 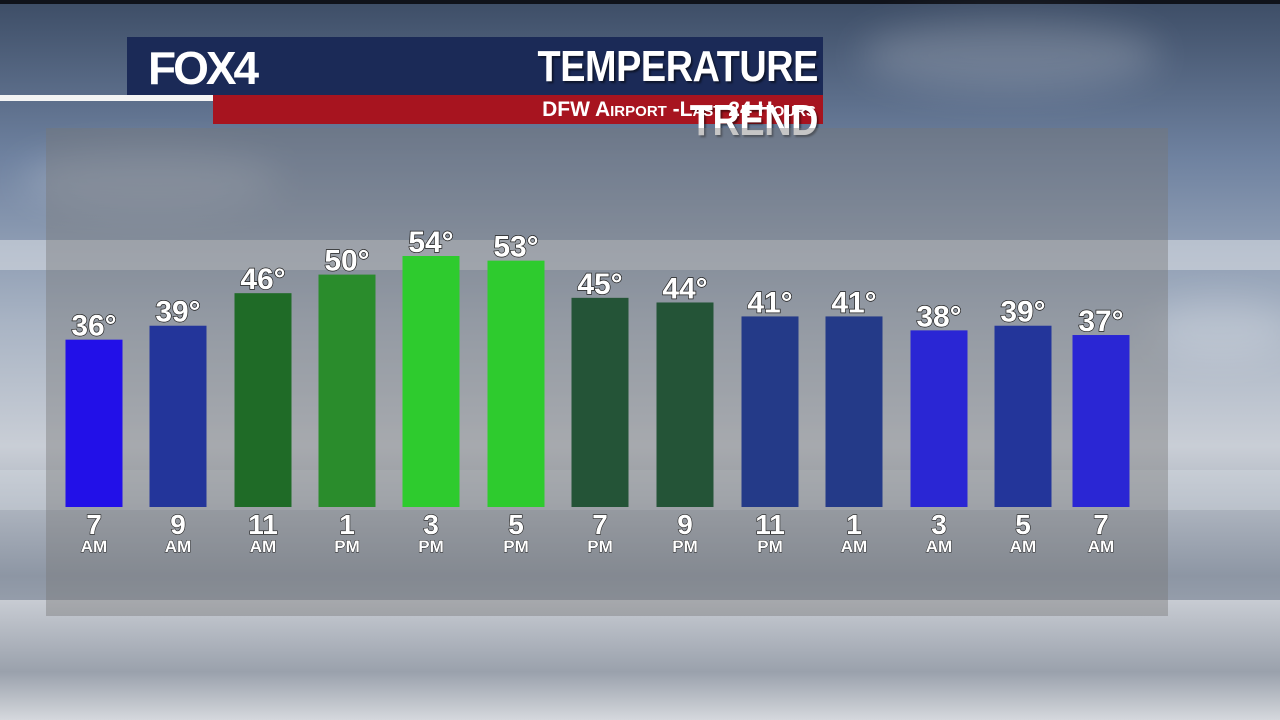 What do you see at coordinates (516, 524) in the screenshot?
I see `hour-label-6: 5` at bounding box center [516, 524].